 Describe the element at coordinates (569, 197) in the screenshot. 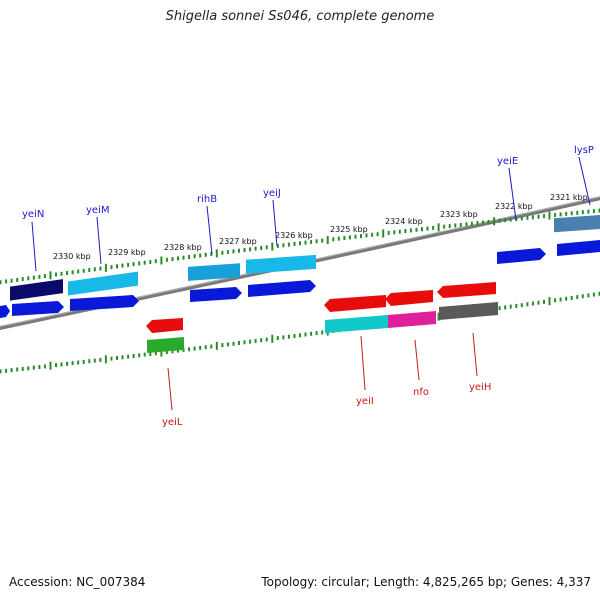

I see `ruler-label: 2321 kbp` at that location.